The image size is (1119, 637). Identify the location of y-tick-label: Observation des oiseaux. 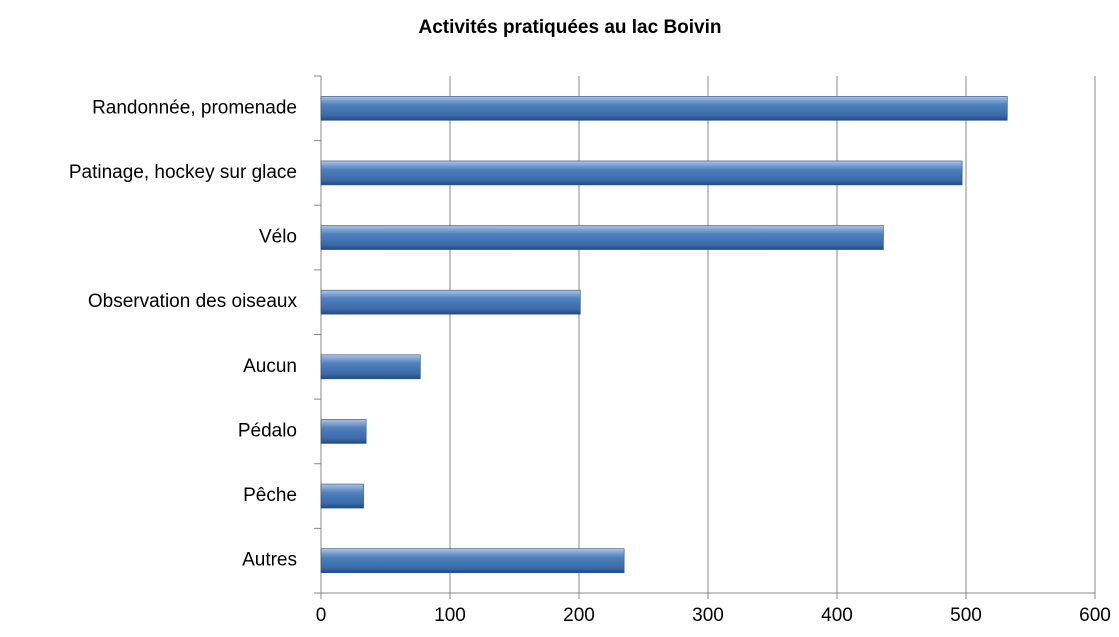
(193, 301).